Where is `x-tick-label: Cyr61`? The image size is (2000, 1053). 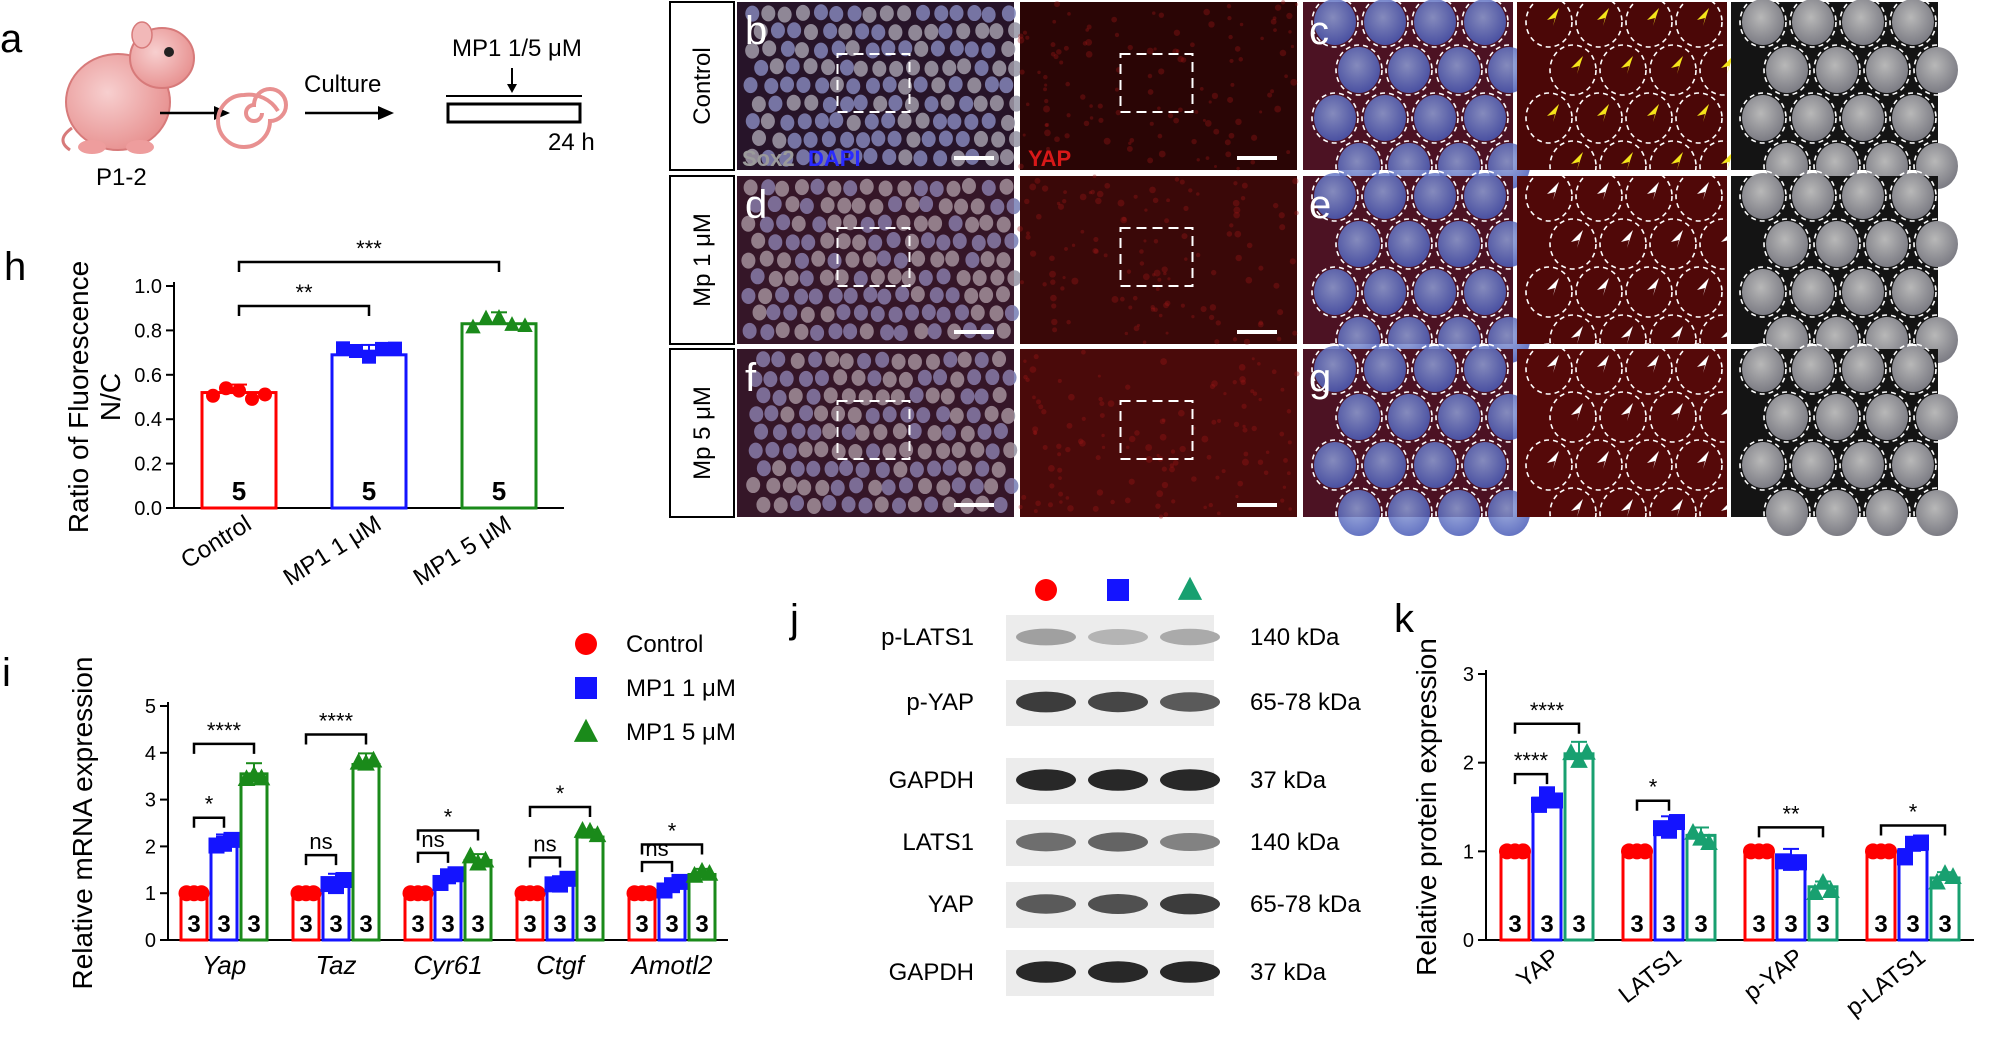
x-tick-label: Cyr61 is located at coordinates (447, 965).